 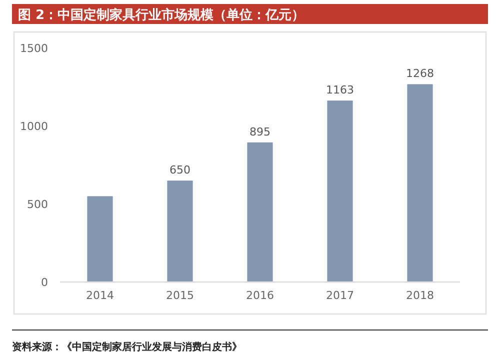 What do you see at coordinates (34, 126) in the screenshot?
I see `y-tick-label: 1000` at bounding box center [34, 126].